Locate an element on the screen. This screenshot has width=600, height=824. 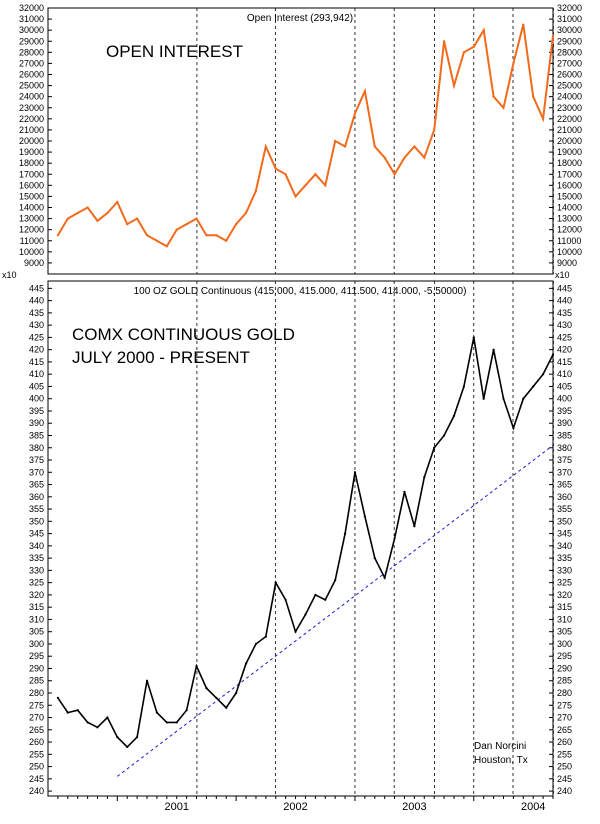
y-tick-label-left: 425 is located at coordinates (36, 337).